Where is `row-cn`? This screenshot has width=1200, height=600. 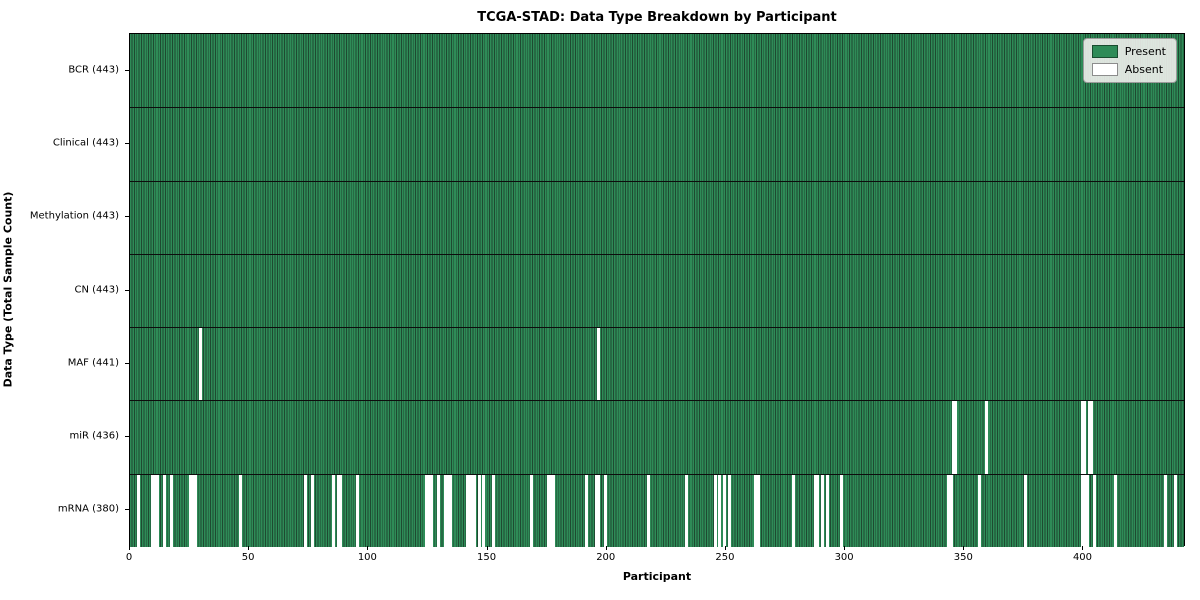 row-cn is located at coordinates (657, 290).